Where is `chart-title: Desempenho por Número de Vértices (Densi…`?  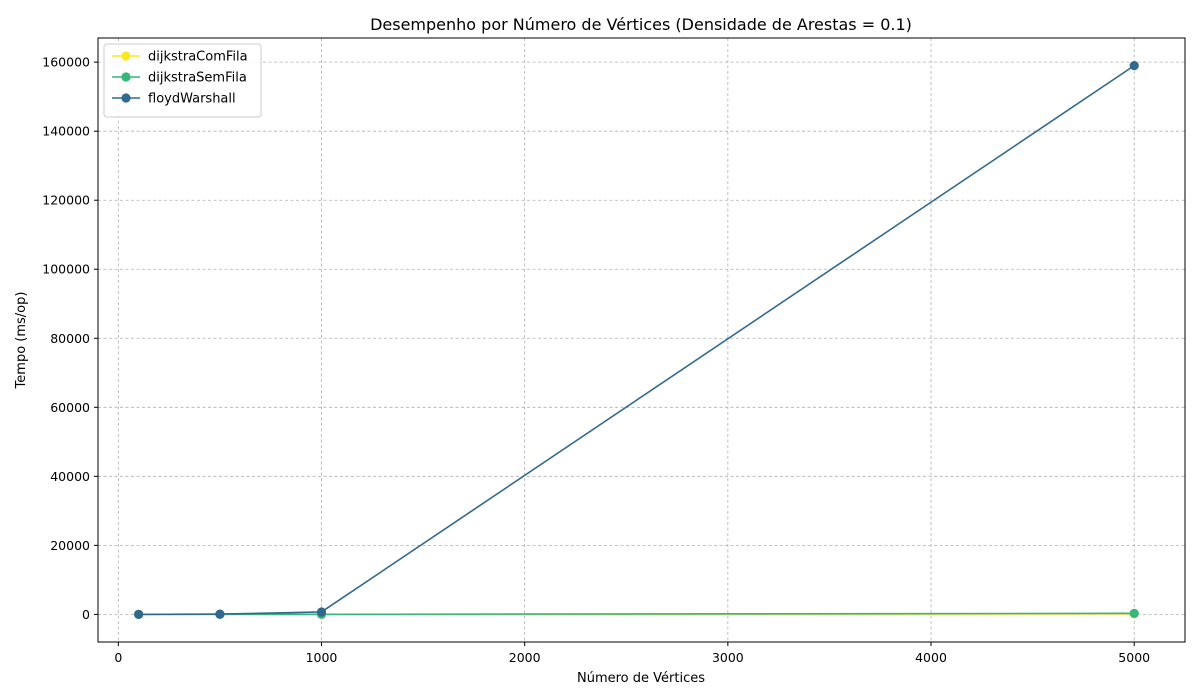 chart-title: Desempenho por Número de Vértices (Densi… is located at coordinates (641, 24).